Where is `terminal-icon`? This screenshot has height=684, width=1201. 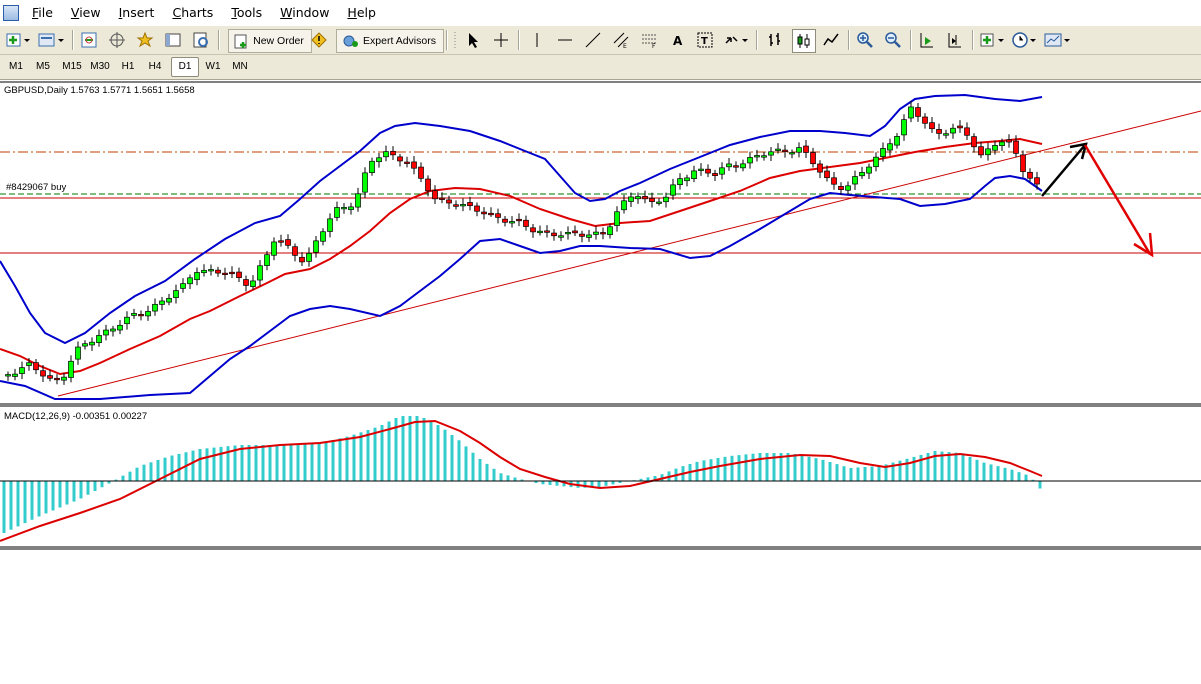
terminal-icon is located at coordinates (173, 40).